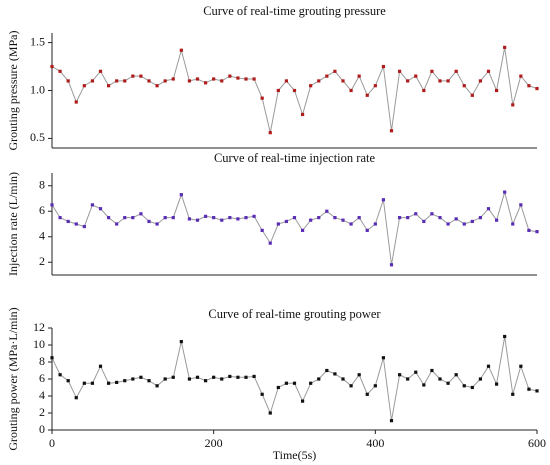 The height and width of the screenshot is (465, 550). What do you see at coordinates (37, 41) in the screenshot?
I see `y-tick-label: 1.5` at bounding box center [37, 41].